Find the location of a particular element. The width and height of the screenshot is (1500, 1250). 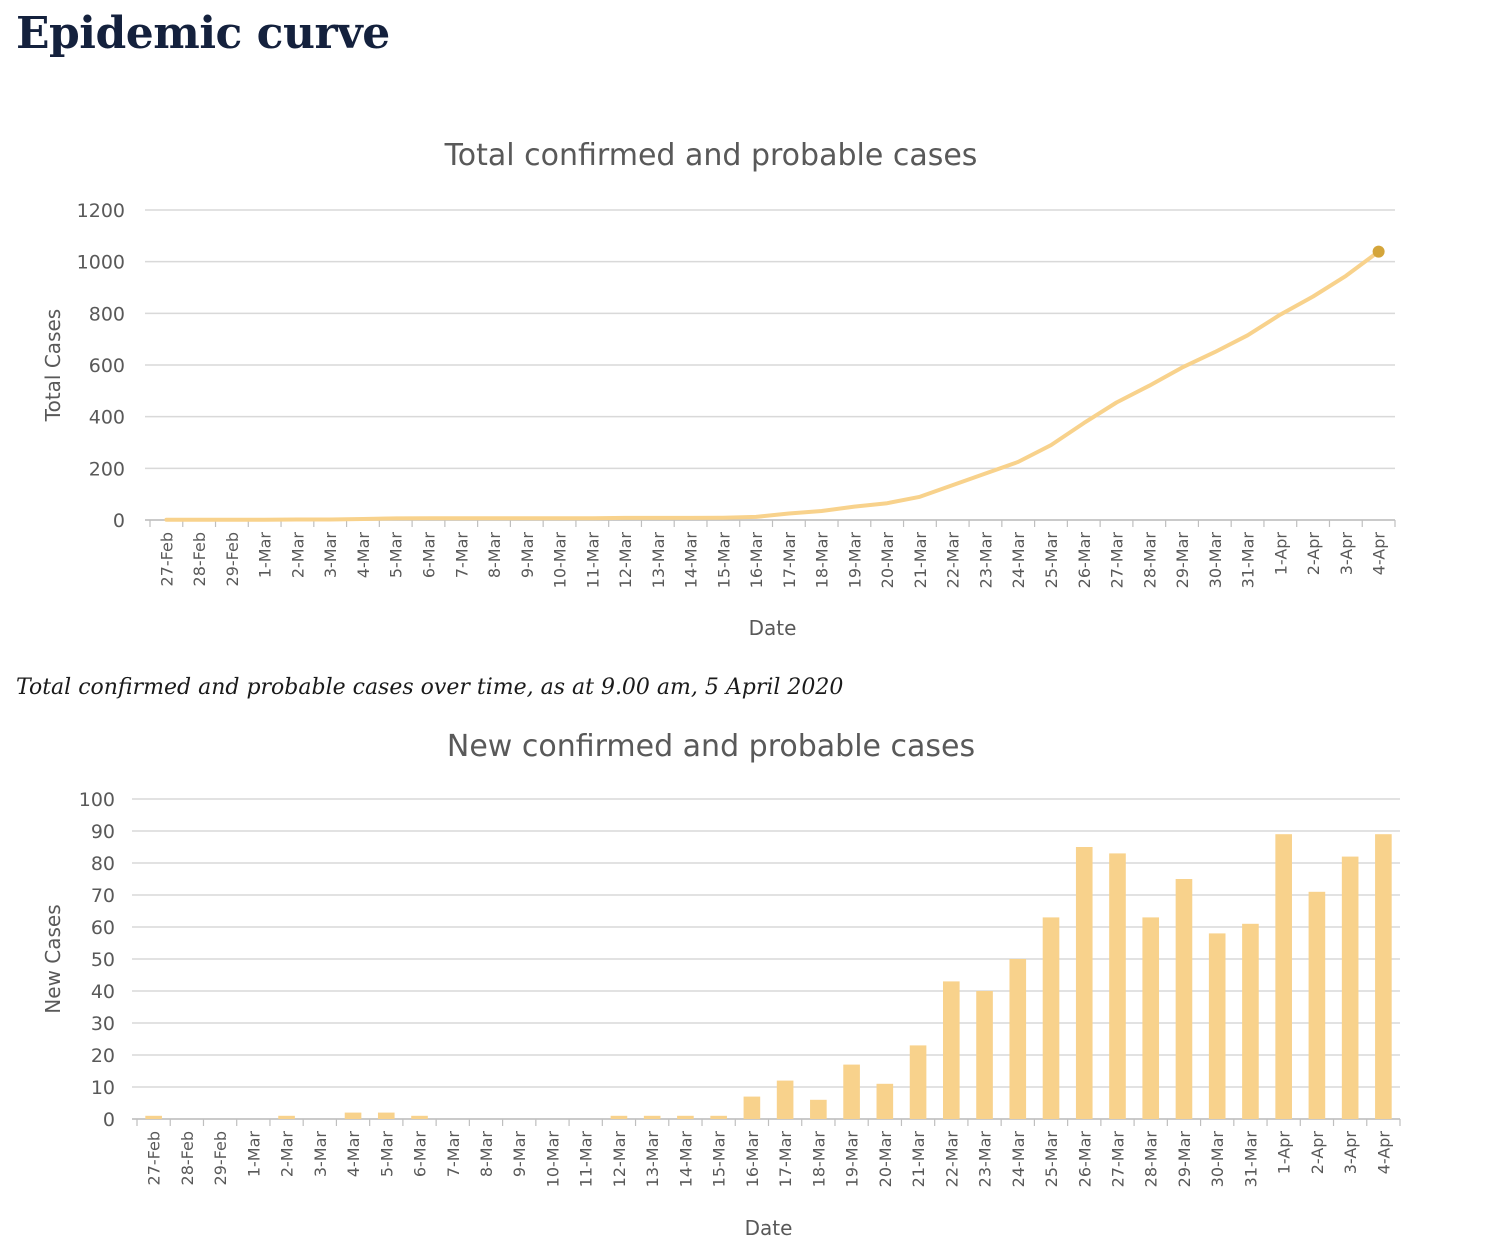

total-x-tick-label: 30-Mar is located at coordinates (1215, 560).